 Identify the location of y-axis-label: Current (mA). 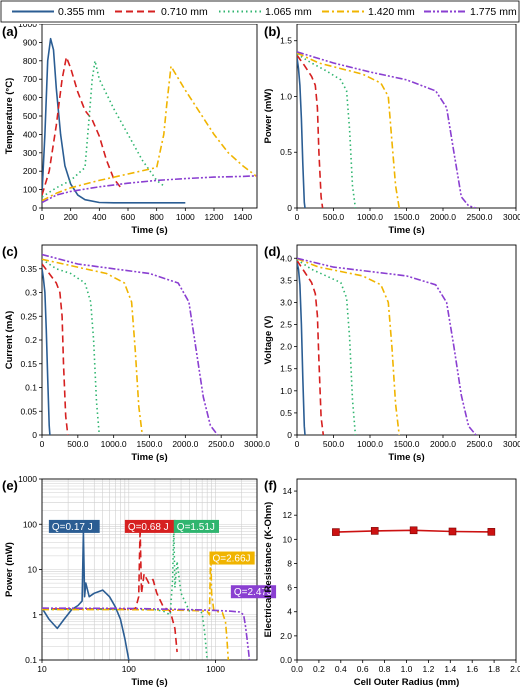
(9, 340).